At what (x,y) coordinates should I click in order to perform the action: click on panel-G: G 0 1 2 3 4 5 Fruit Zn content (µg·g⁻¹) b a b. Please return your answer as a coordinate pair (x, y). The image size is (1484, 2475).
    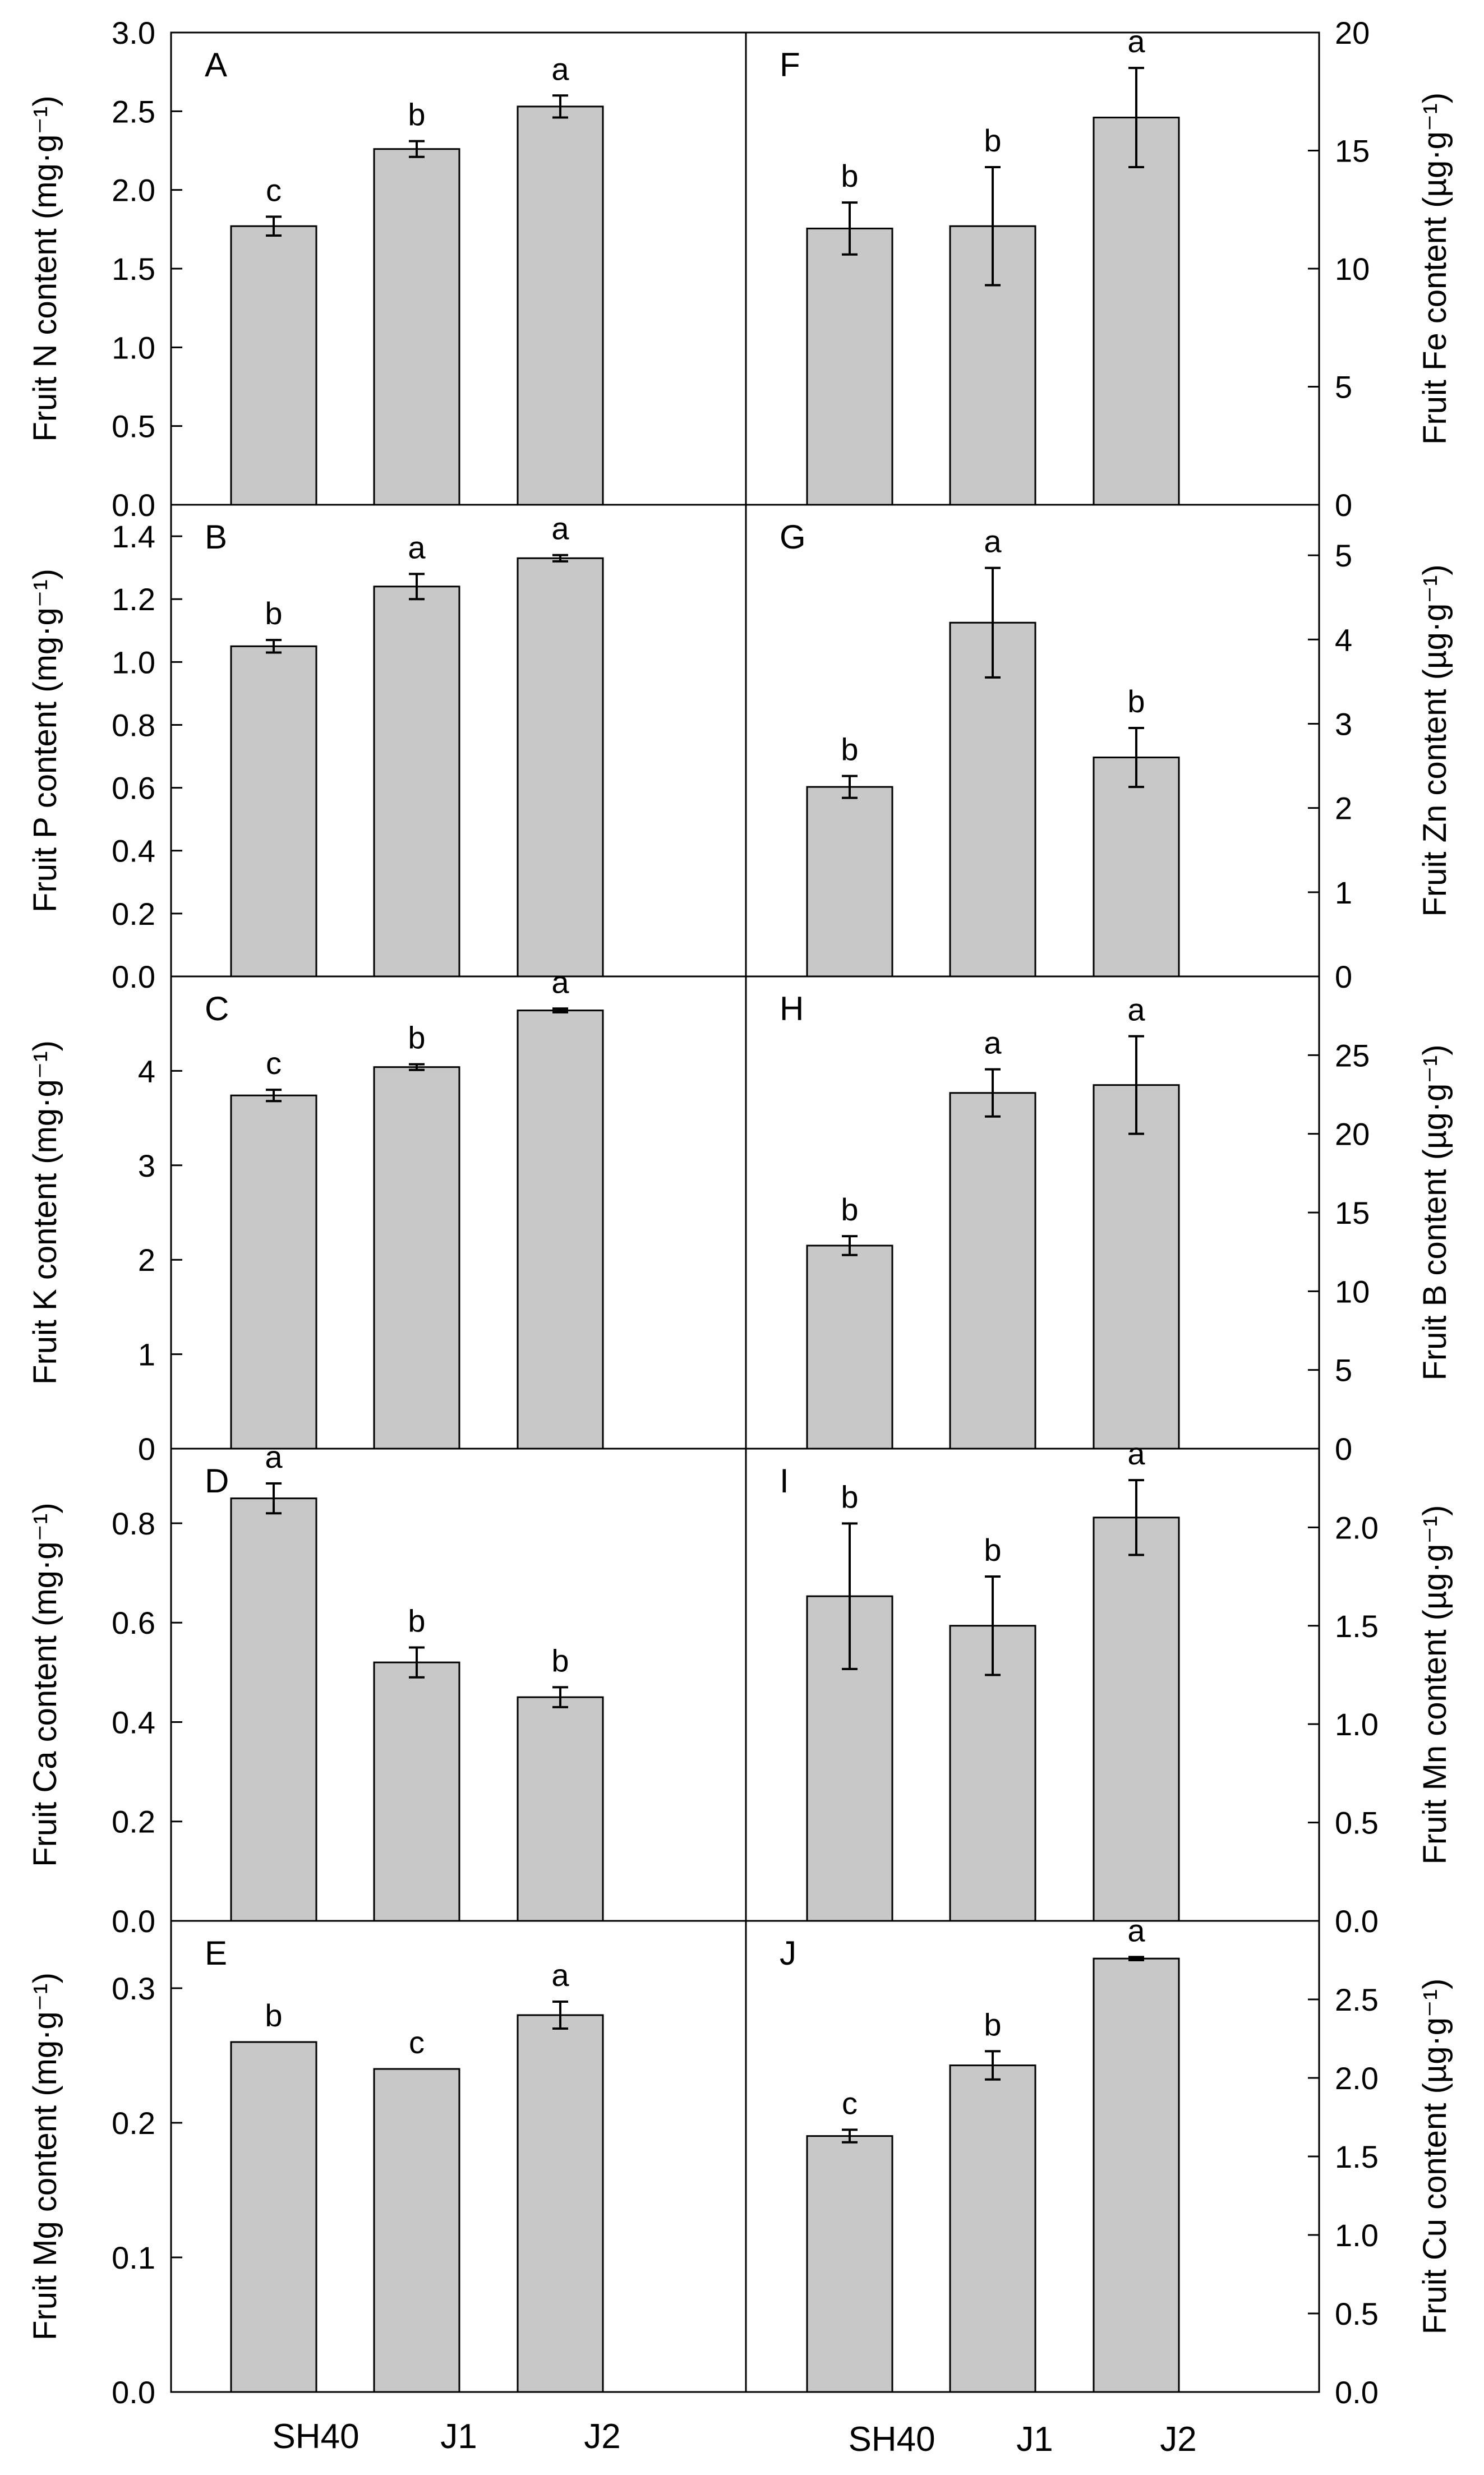
    Looking at the image, I should click on (1099, 749).